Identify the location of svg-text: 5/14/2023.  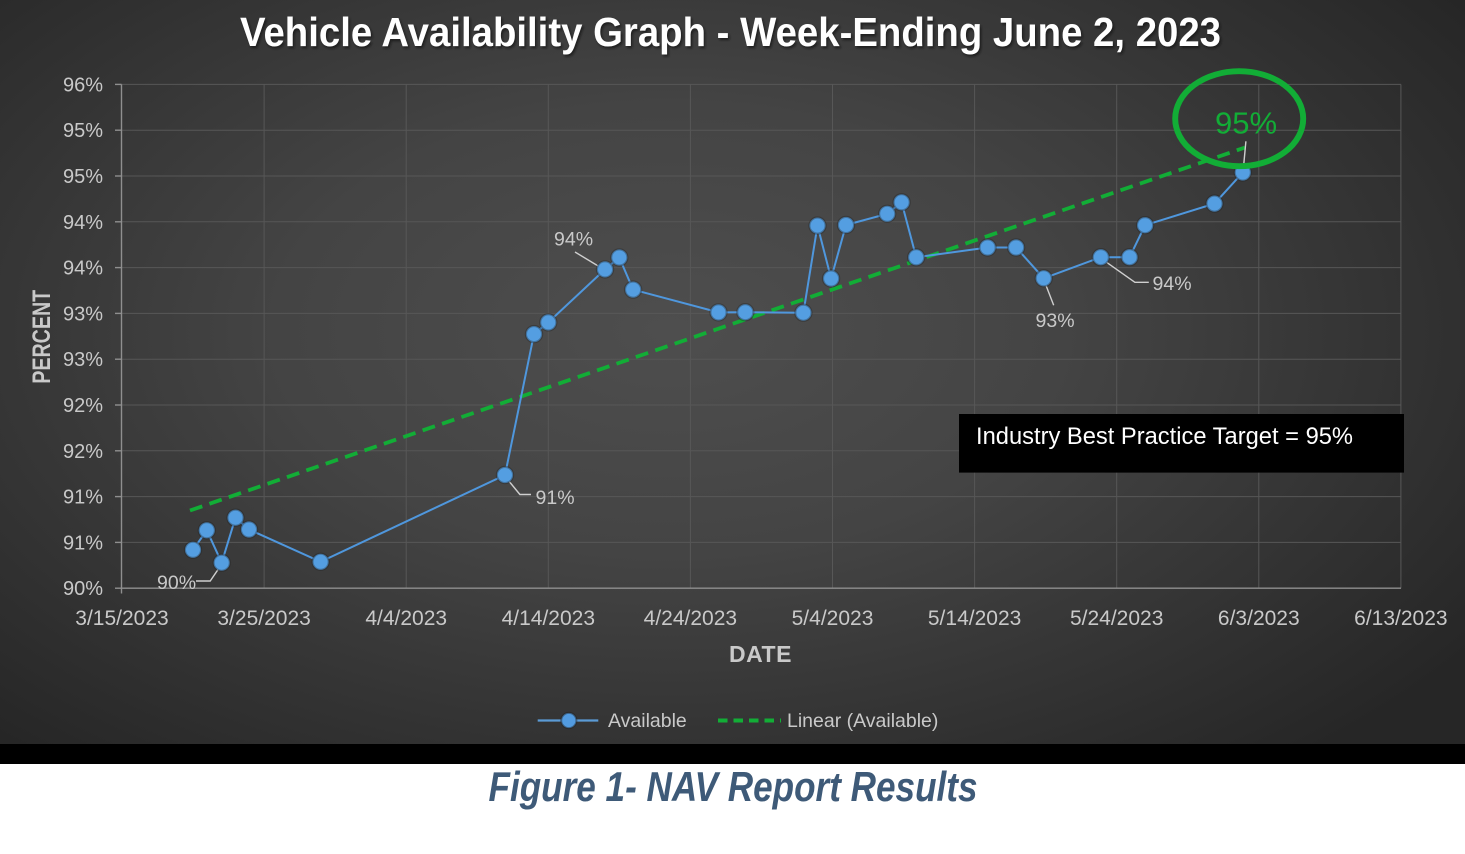
(974, 618).